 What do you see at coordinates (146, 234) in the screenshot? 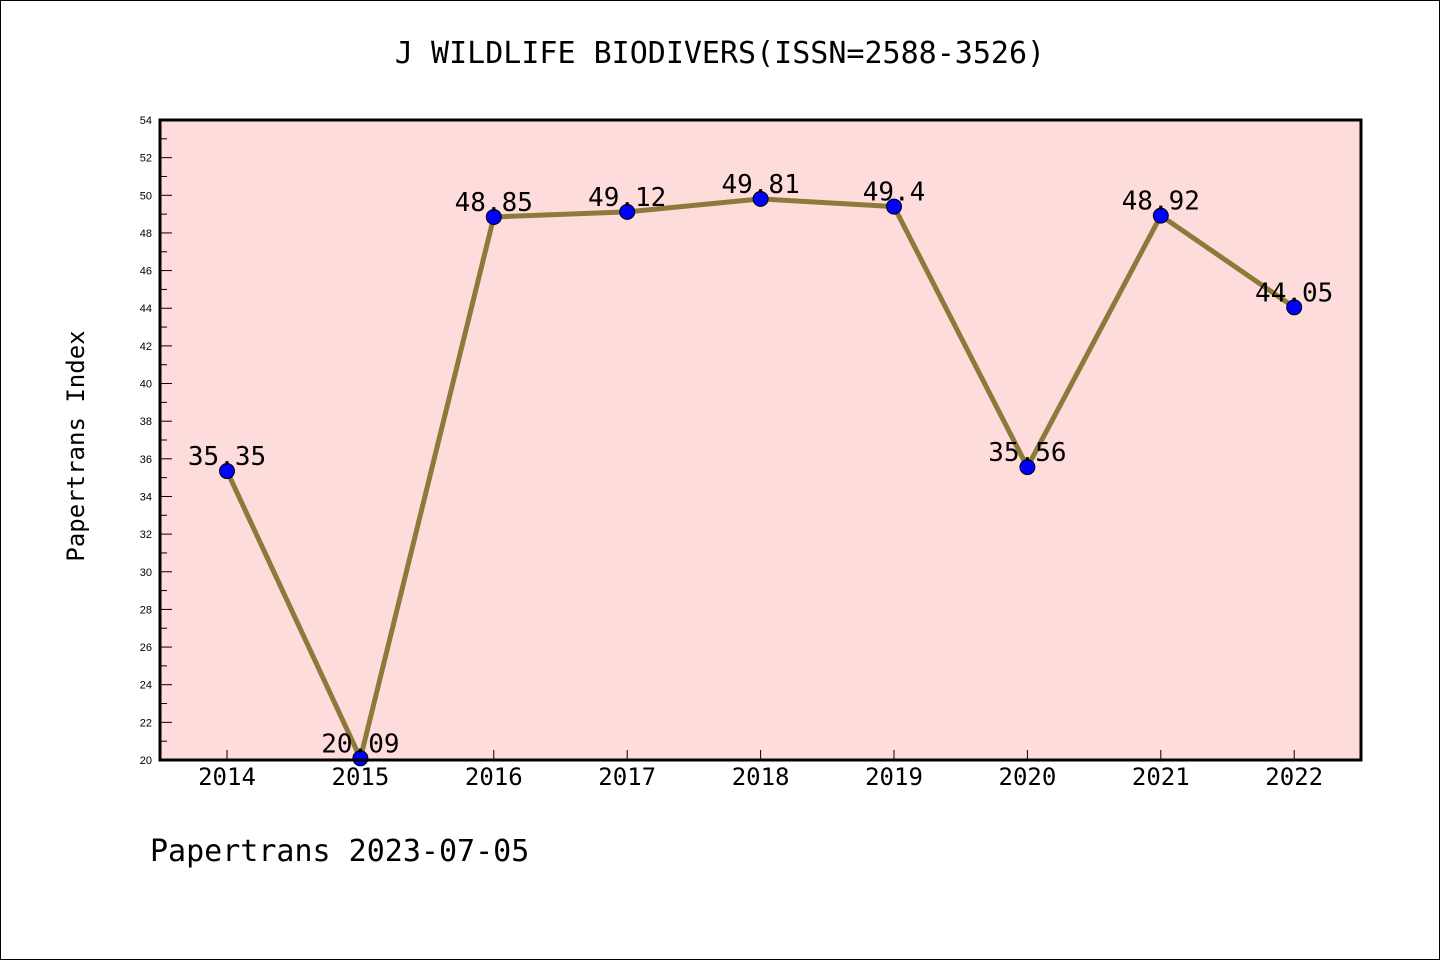
I see `y-tick-label: 48` at bounding box center [146, 234].